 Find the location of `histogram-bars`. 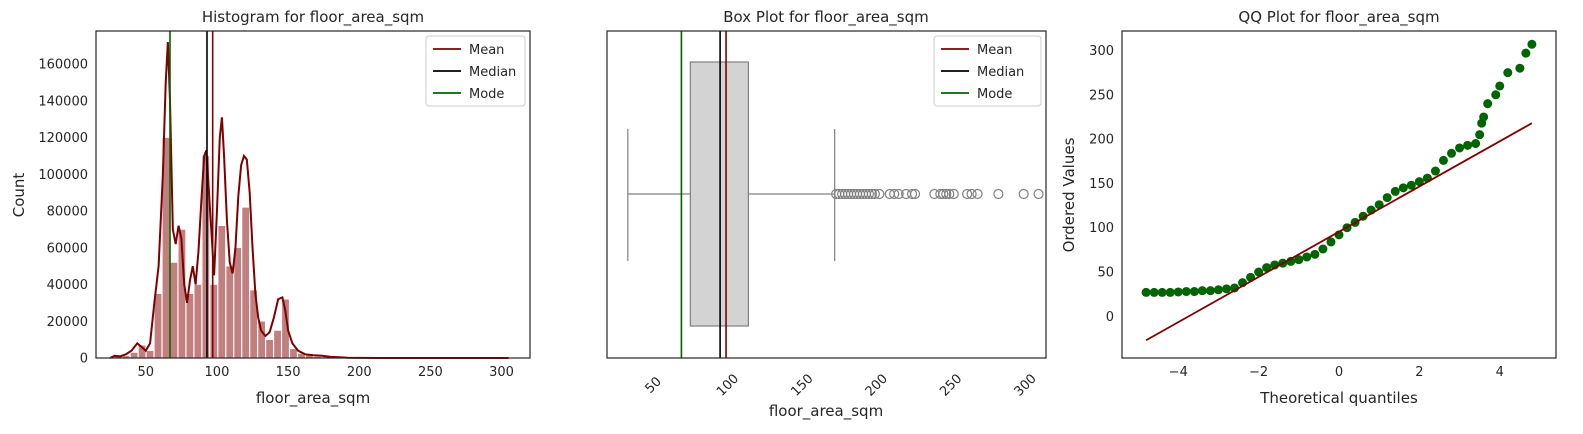

histogram-bars is located at coordinates (234, 248).